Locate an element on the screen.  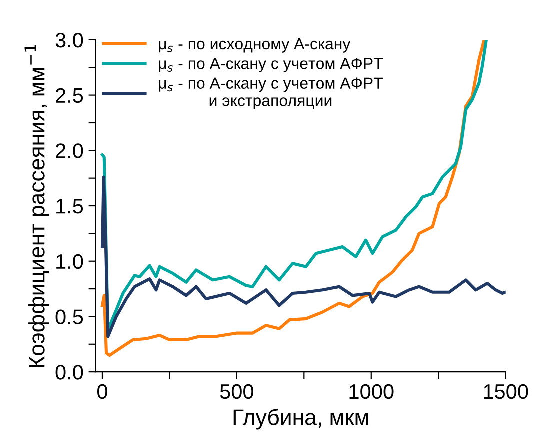
legend-label: μ$_{s}$ - по исходному А-скану is located at coordinates (255, 45).